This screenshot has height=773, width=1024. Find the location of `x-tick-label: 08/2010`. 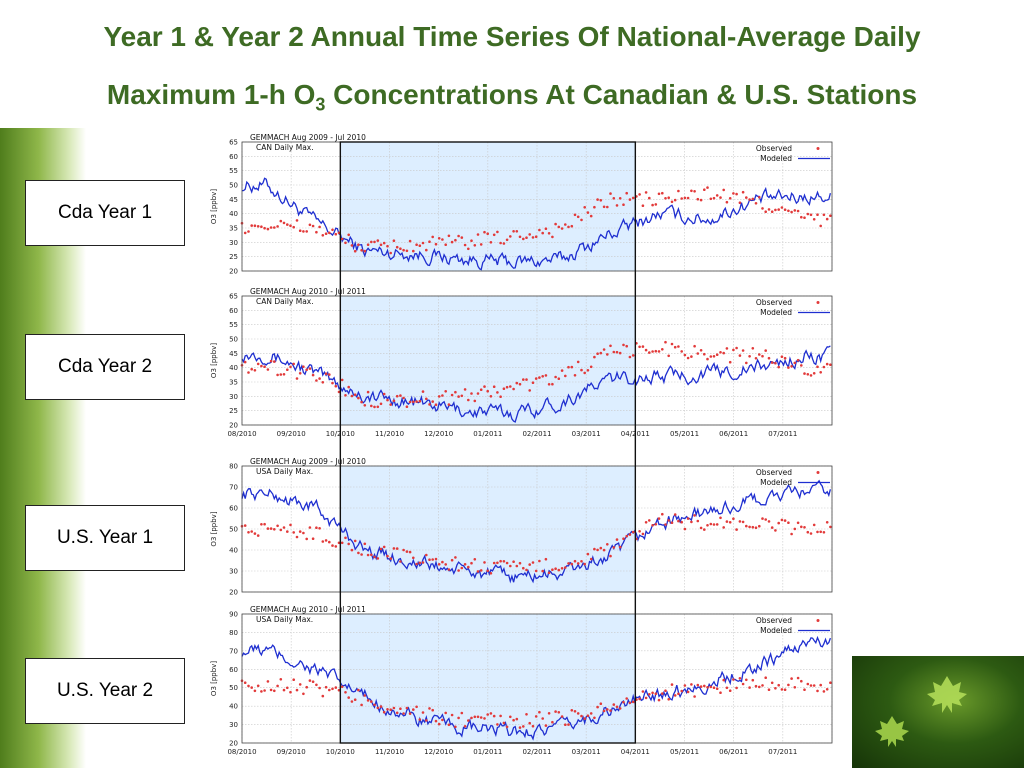

x-tick-label: 08/2010 is located at coordinates (241, 434).